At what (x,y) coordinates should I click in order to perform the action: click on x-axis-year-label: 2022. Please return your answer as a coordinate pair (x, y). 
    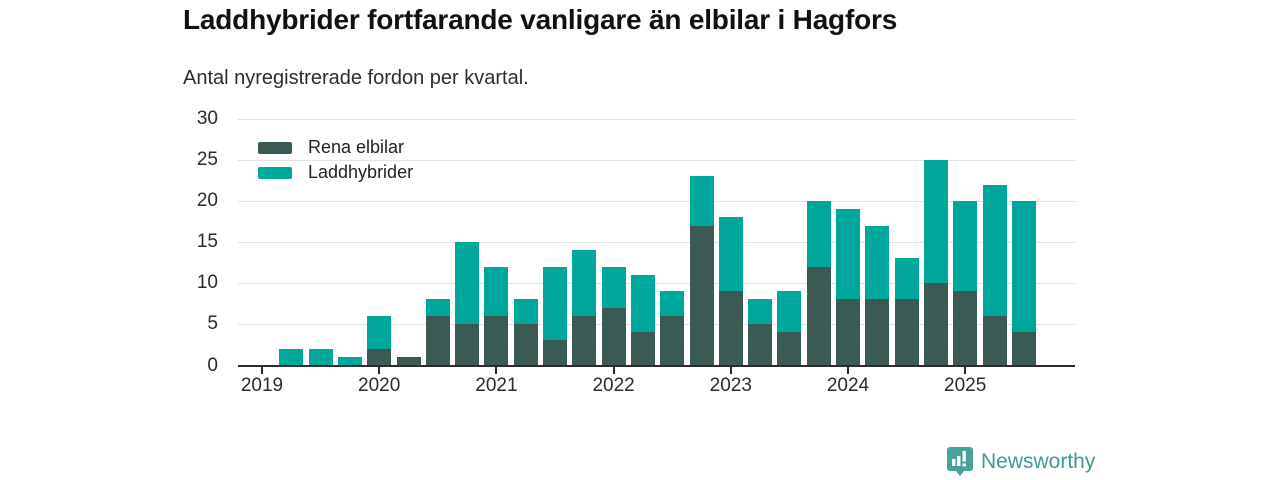
    Looking at the image, I should click on (613, 385).